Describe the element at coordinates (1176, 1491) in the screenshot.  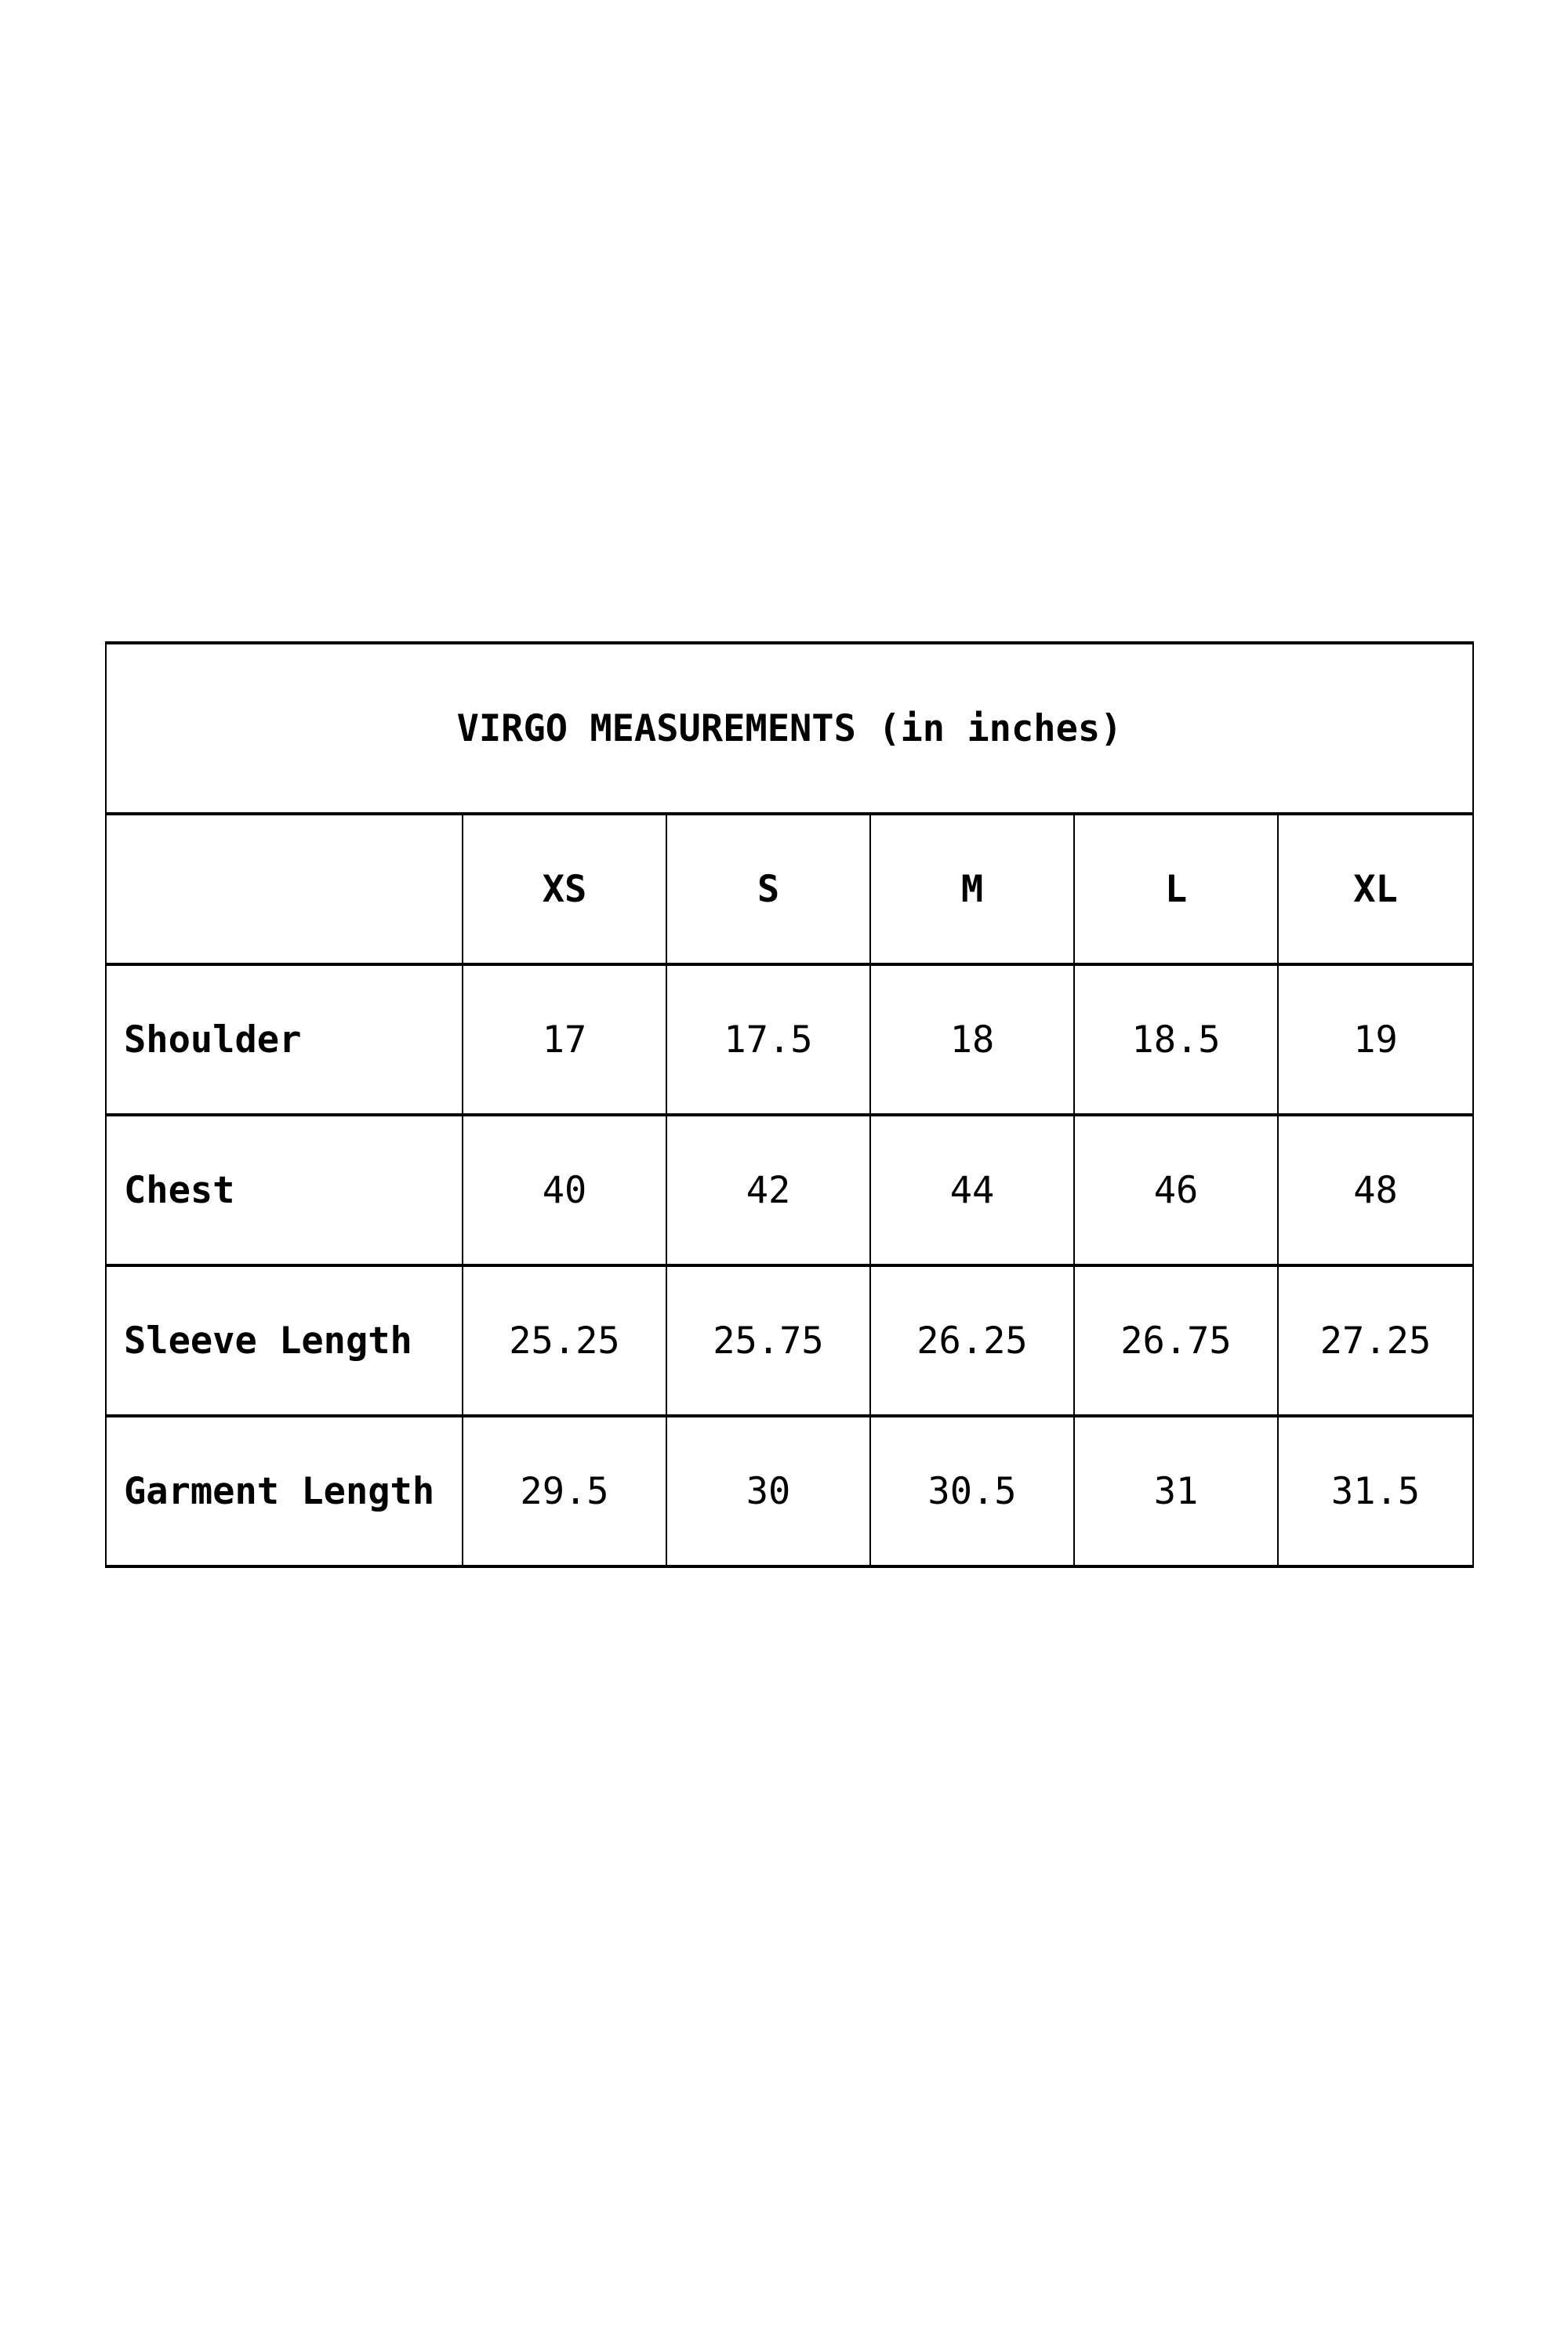
I see `measurement-value: 31` at that location.